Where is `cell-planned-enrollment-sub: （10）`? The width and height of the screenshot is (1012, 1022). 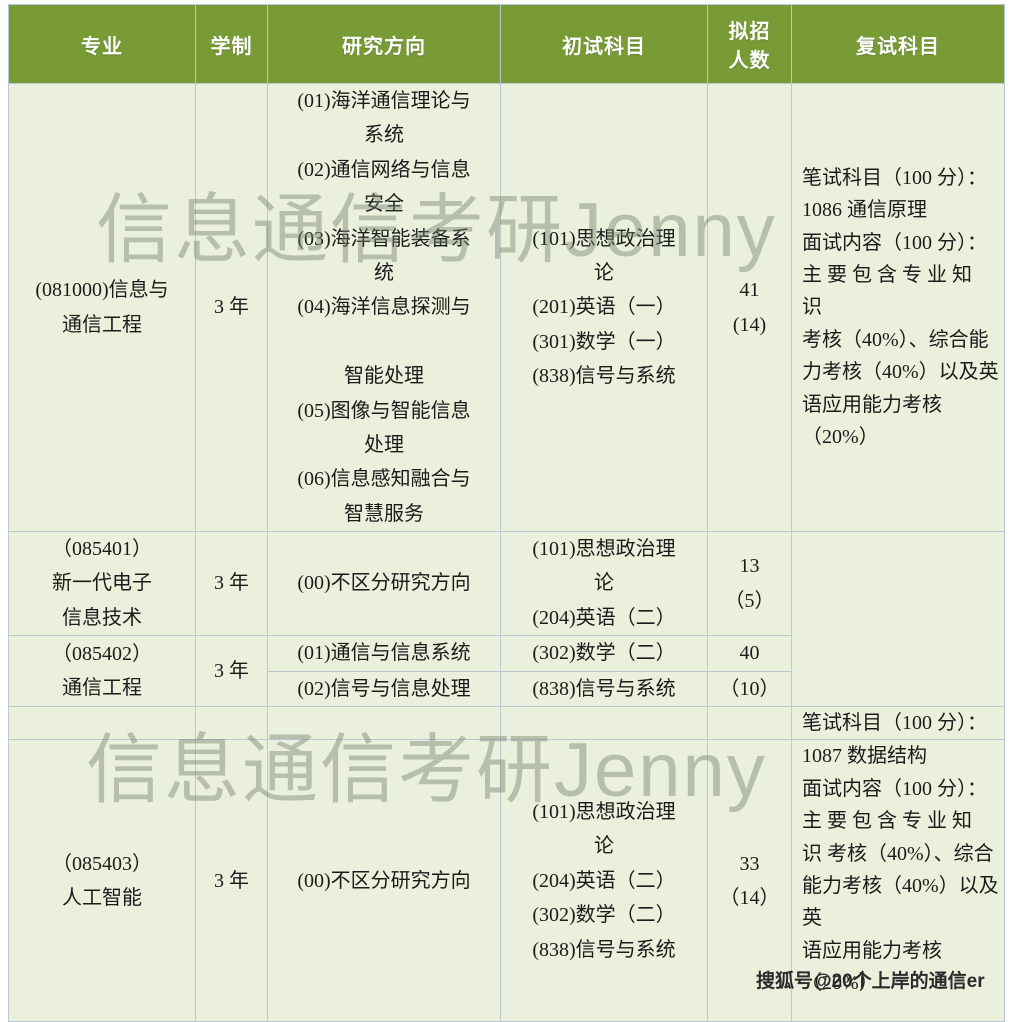 cell-planned-enrollment-sub: （10） is located at coordinates (749, 689).